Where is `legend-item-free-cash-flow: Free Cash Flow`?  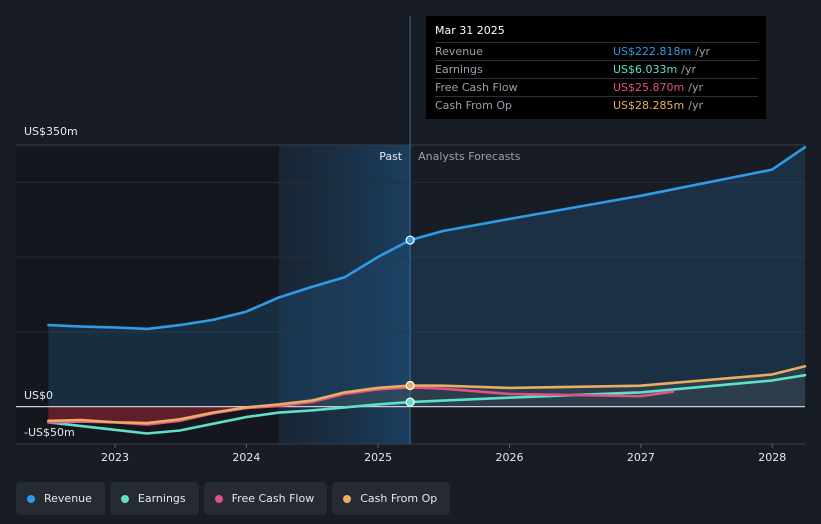 legend-item-free-cash-flow: Free Cash Flow is located at coordinates (265, 498).